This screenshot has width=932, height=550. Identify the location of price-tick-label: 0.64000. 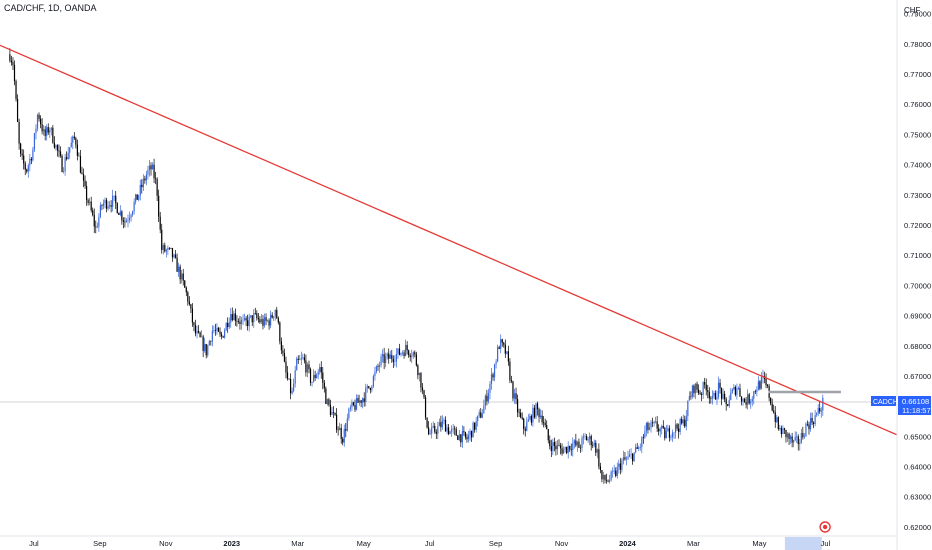
(917, 467).